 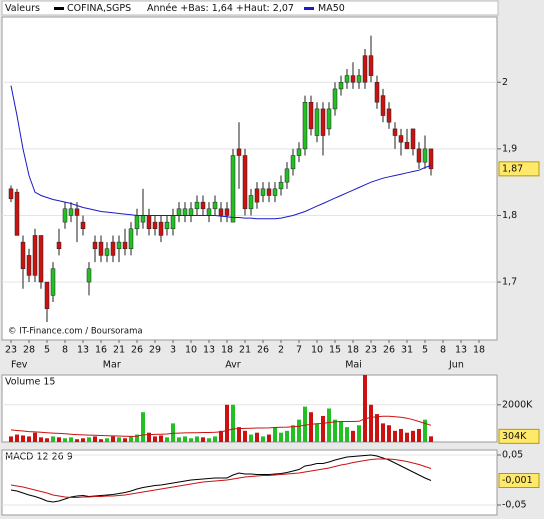 What do you see at coordinates (514, 436) in the screenshot?
I see `last-value-label: 304K` at bounding box center [514, 436].